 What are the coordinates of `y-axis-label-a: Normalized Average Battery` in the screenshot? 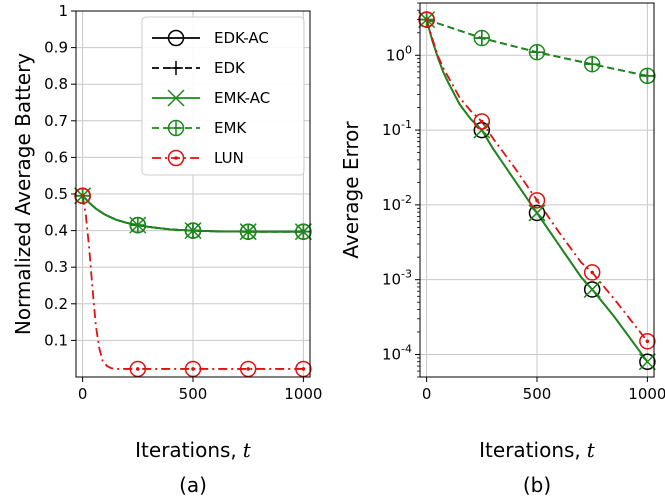 It's located at (23, 194).